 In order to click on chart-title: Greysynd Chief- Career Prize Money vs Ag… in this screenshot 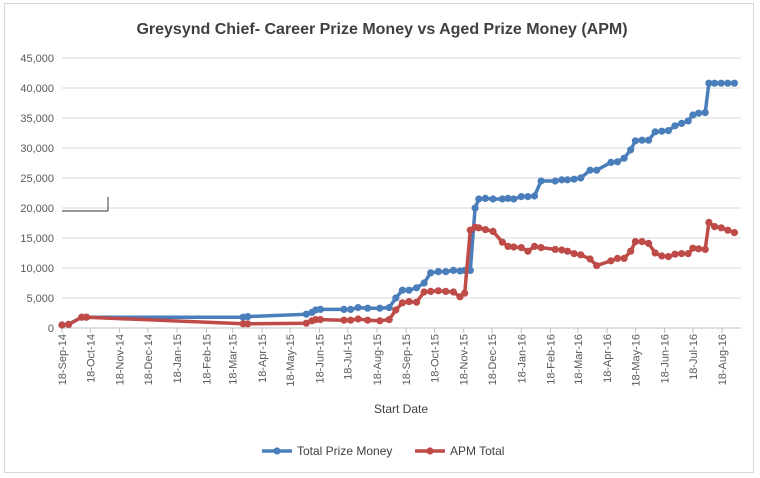, I will do `click(381, 29)`.